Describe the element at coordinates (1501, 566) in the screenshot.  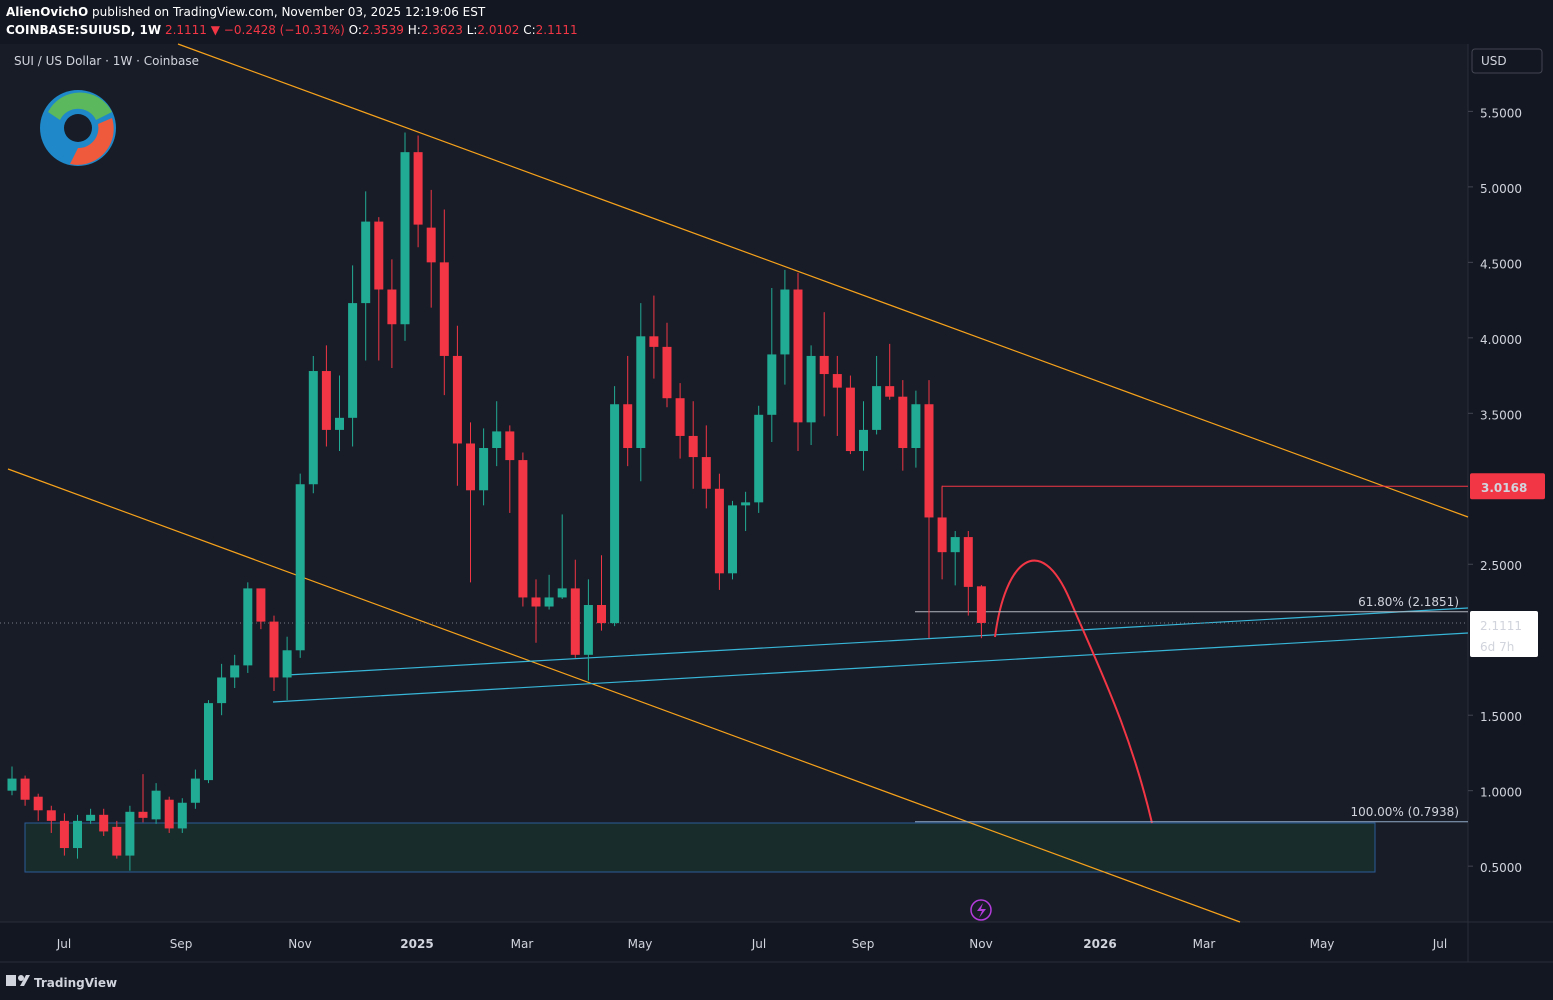
I see `y-tick-label: 2.5000` at that location.